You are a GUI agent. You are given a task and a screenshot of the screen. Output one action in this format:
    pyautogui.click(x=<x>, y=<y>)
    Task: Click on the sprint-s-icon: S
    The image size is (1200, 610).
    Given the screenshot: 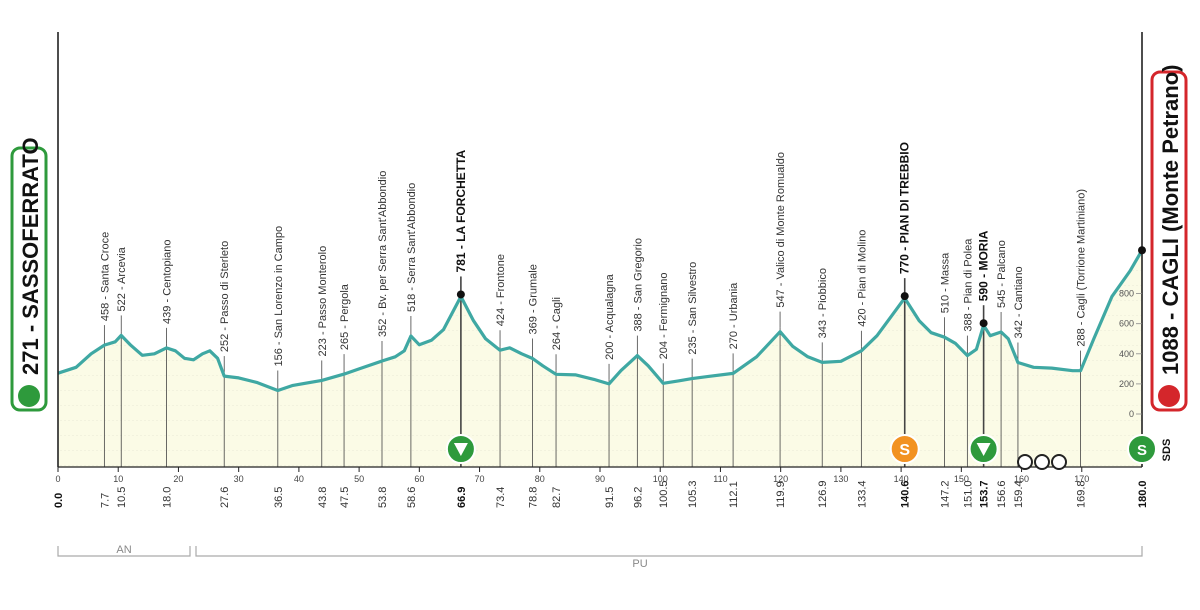 What is the action you would take?
    pyautogui.click(x=904, y=450)
    